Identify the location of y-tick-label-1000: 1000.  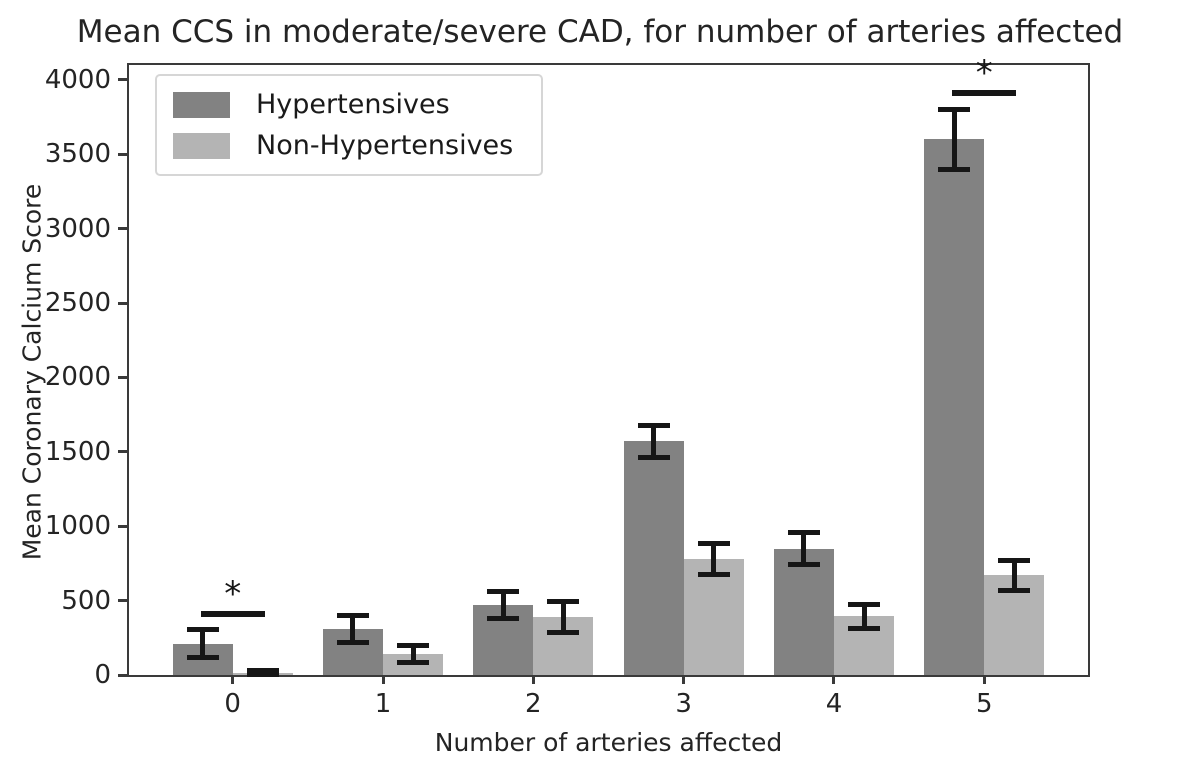
(77, 526).